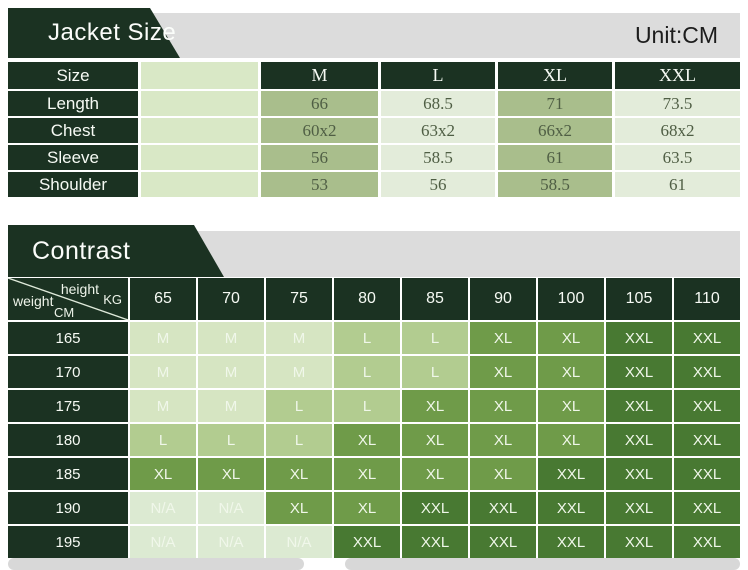 Image resolution: width=748 pixels, height=570 pixels. What do you see at coordinates (438, 103) in the screenshot?
I see `measurement-value-cell: 68.5` at bounding box center [438, 103].